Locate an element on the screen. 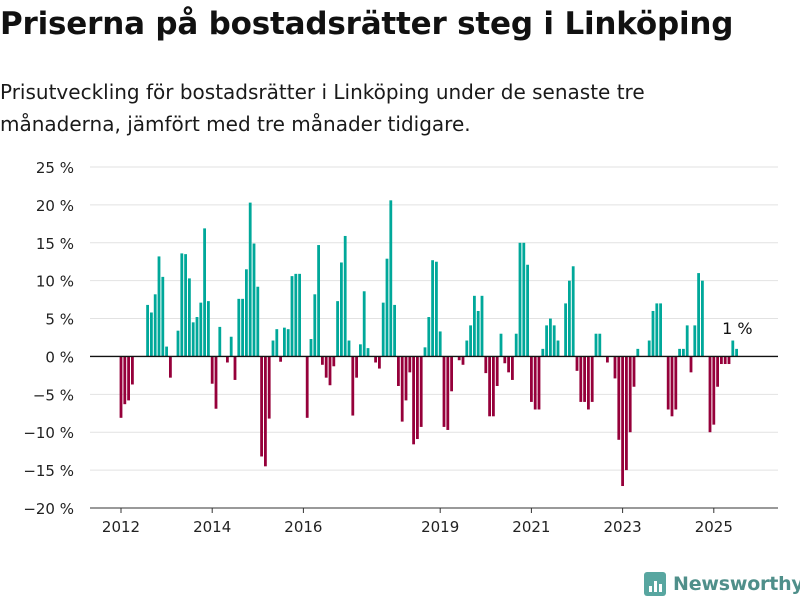  last-value-label: 1 % is located at coordinates (737, 328).